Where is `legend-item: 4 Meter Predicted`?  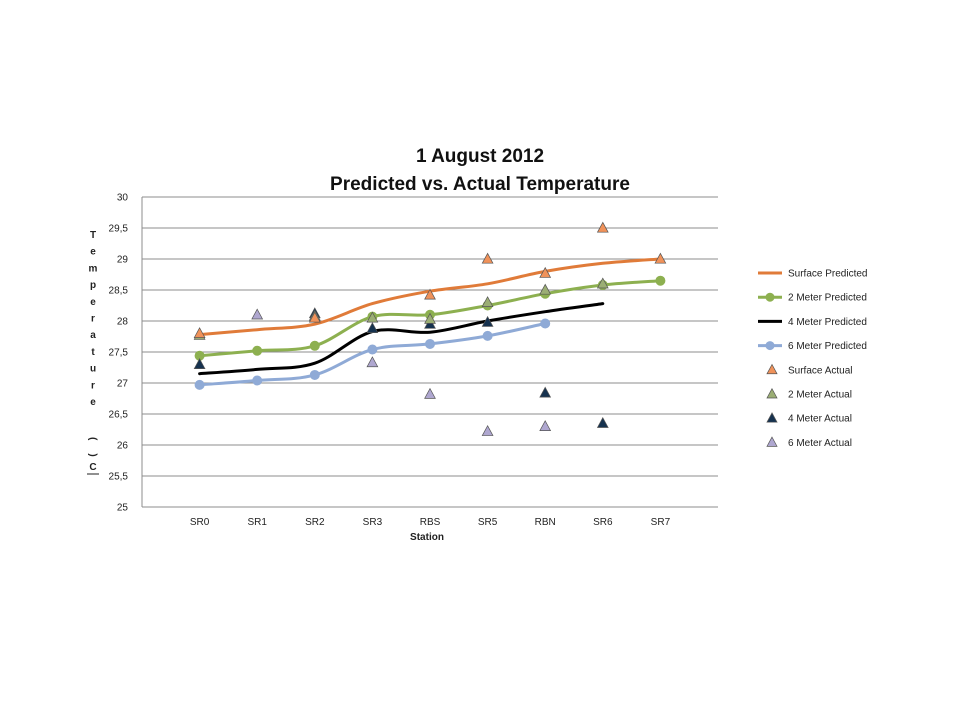 legend-item: 4 Meter Predicted is located at coordinates (812, 322).